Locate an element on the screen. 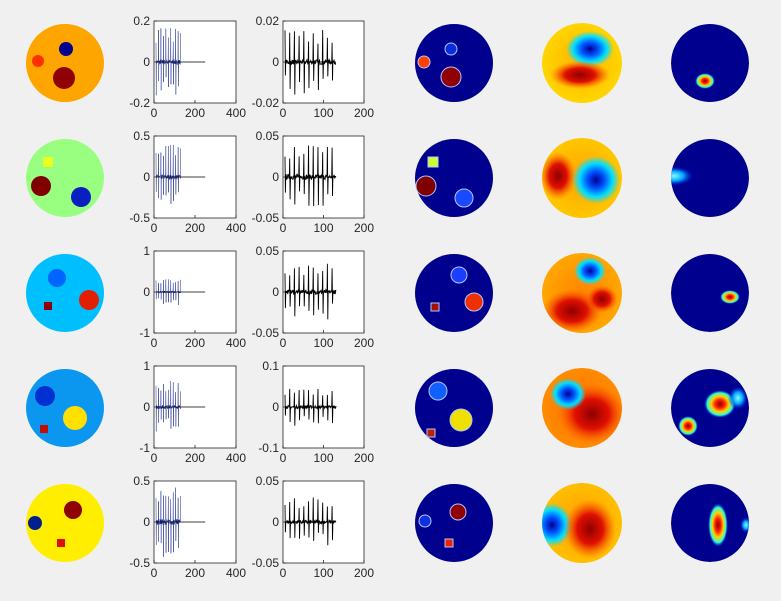 The height and width of the screenshot is (601, 781). signal-a-plot: 0.20-0.20 200 400 is located at coordinates (187, 67).